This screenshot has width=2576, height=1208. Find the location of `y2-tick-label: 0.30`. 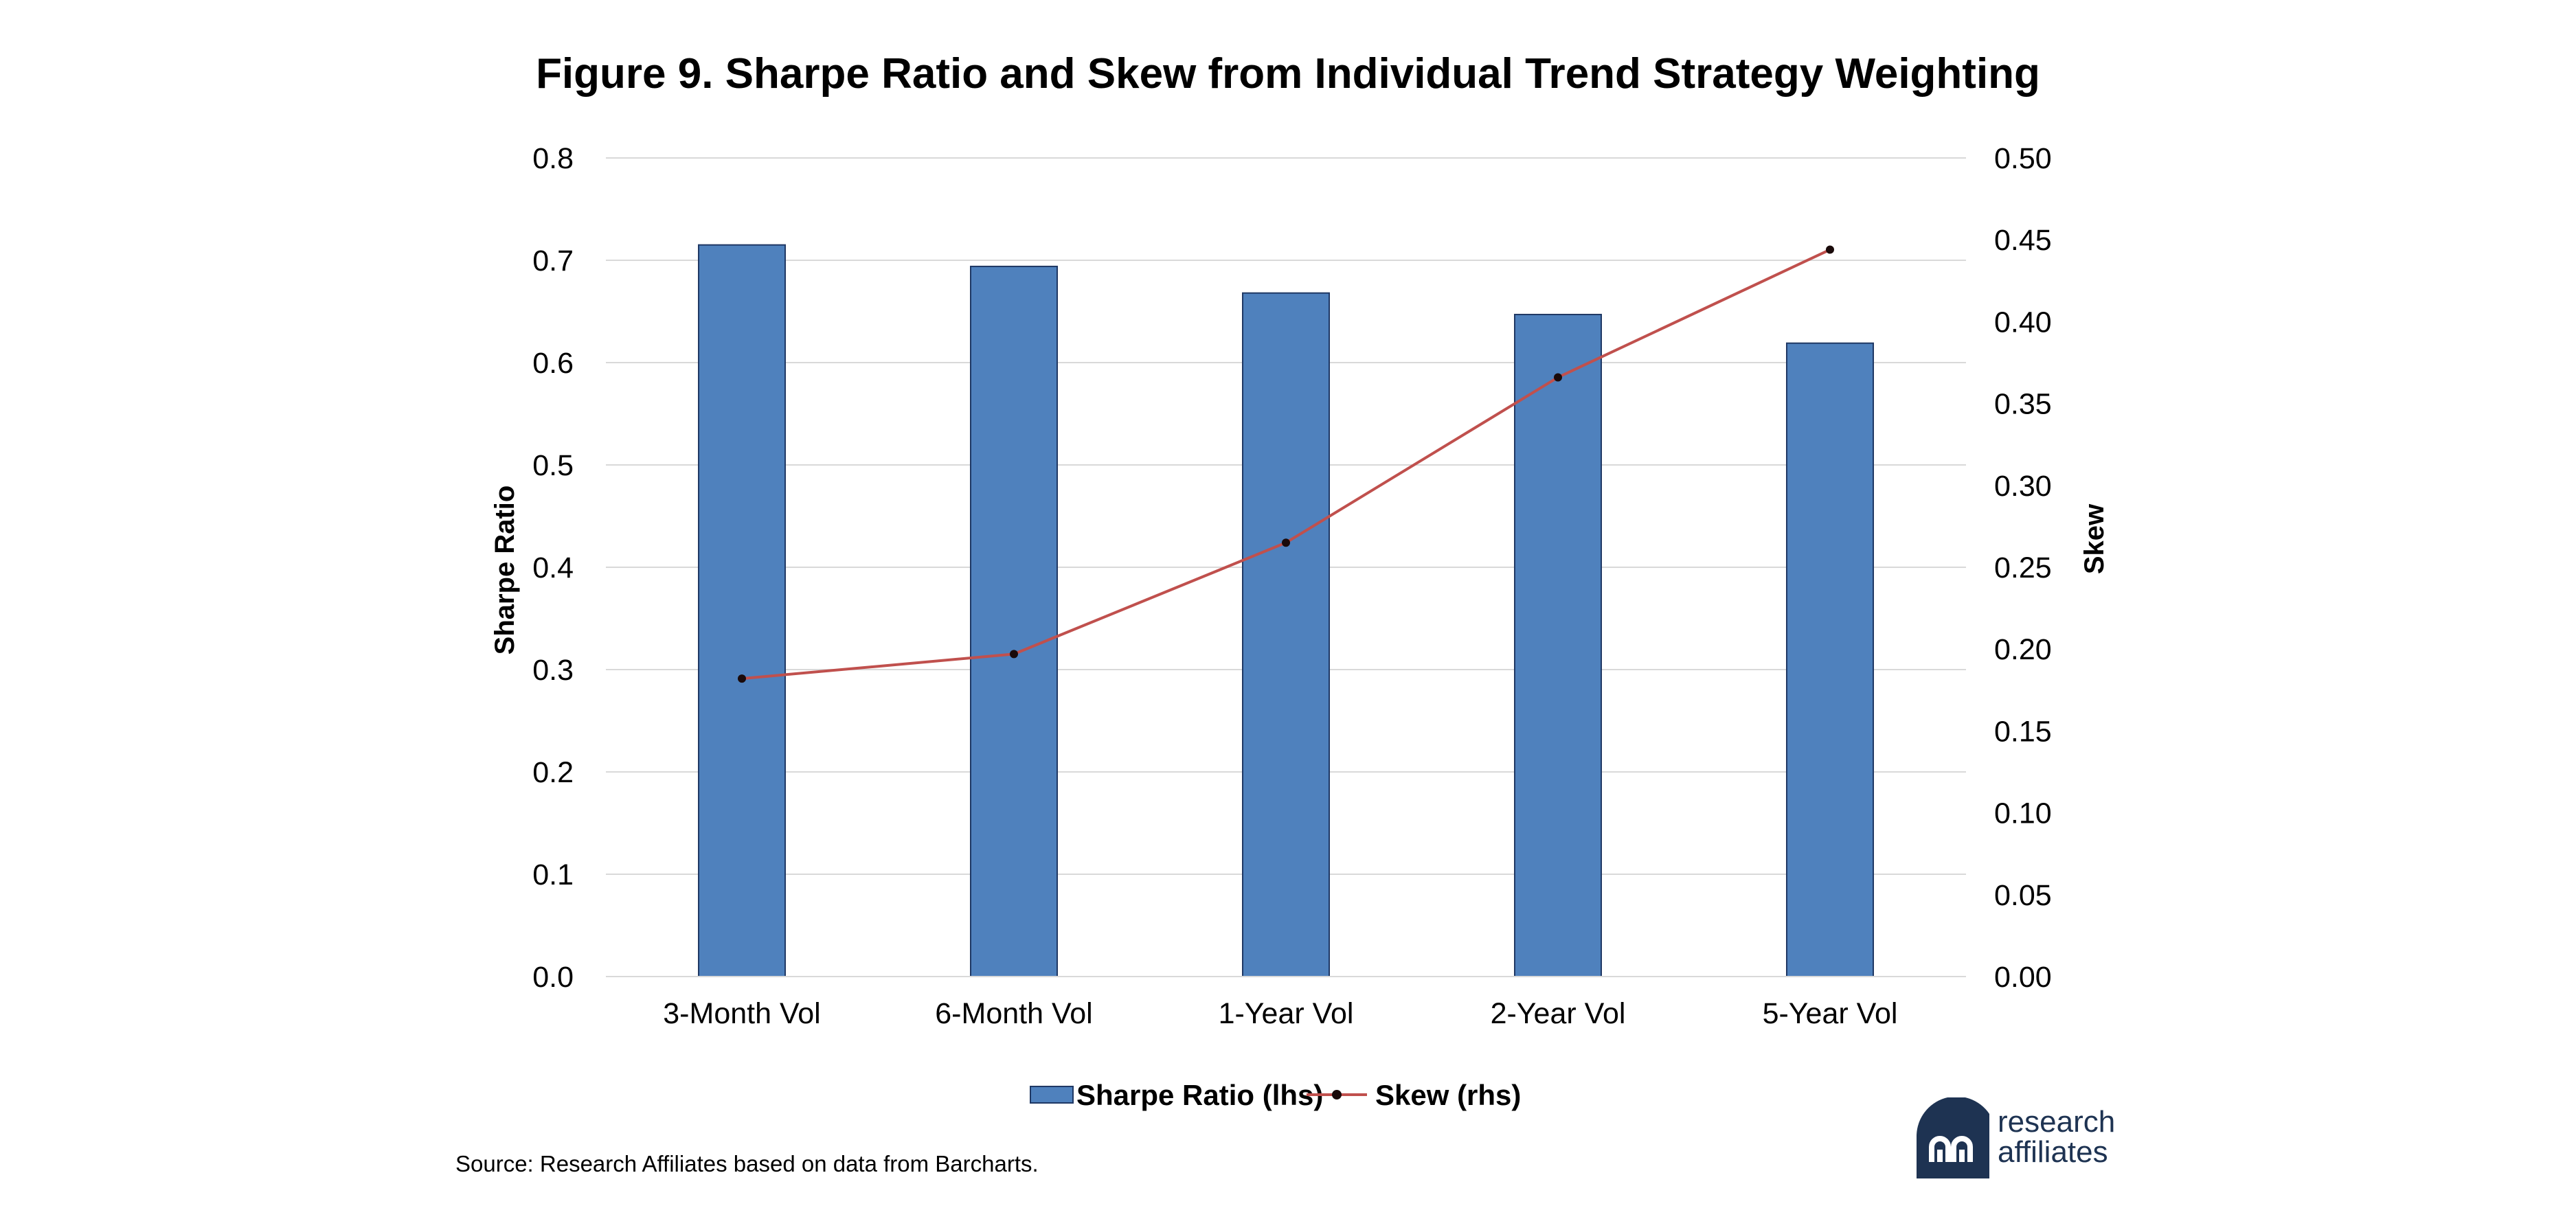

y2-tick-label: 0.30 is located at coordinates (2023, 486).